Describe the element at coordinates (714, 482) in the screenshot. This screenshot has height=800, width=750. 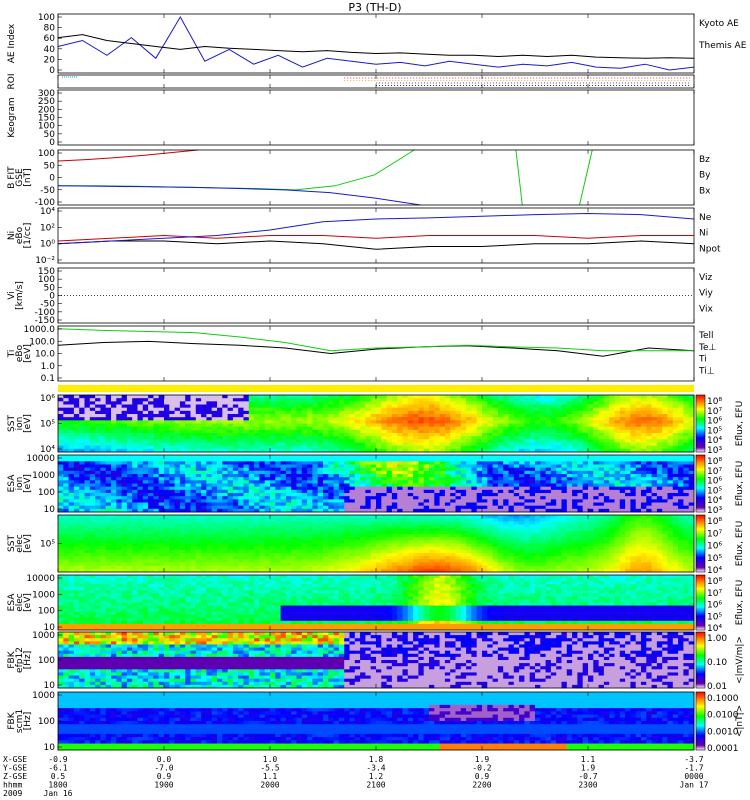
I see `colorbar-tick-label: 10⁶` at that location.